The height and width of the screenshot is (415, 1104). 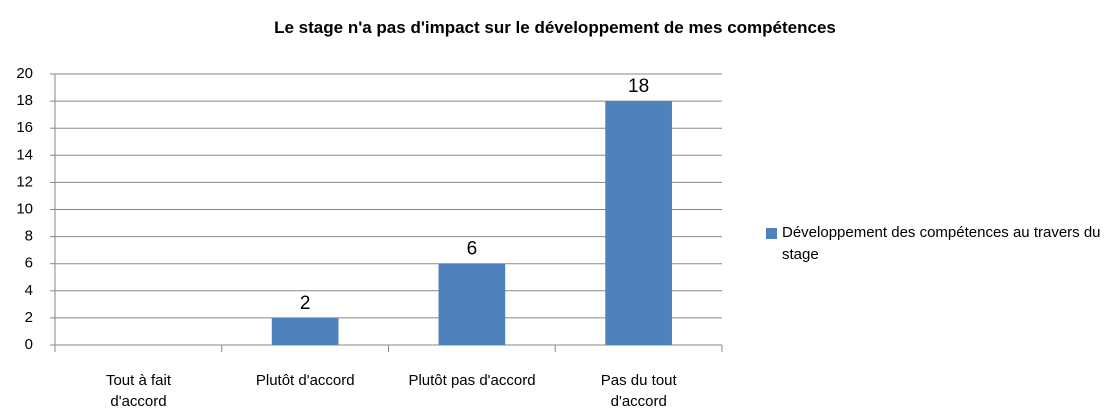 What do you see at coordinates (138, 391) in the screenshot?
I see `x-tick-label: Tout à fait d'accord` at bounding box center [138, 391].